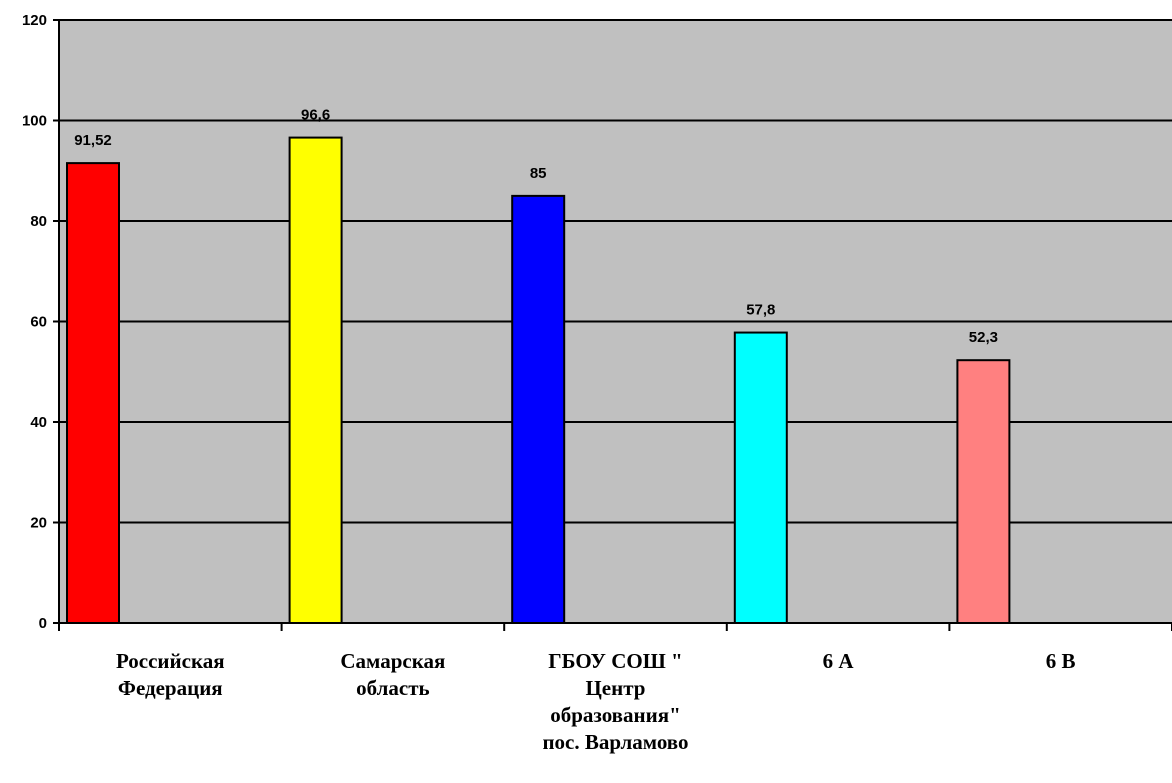 The image size is (1172, 783). I want to click on x-tick-label-line: область, so click(393, 688).